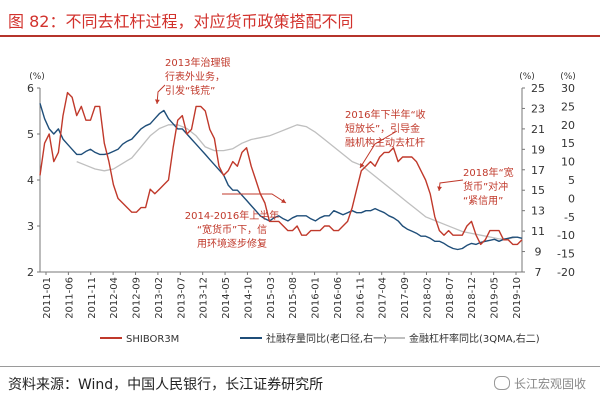 Image resolution: width=600 pixels, height=405 pixels. I want to click on right2-tick-label: -10, so click(566, 235).